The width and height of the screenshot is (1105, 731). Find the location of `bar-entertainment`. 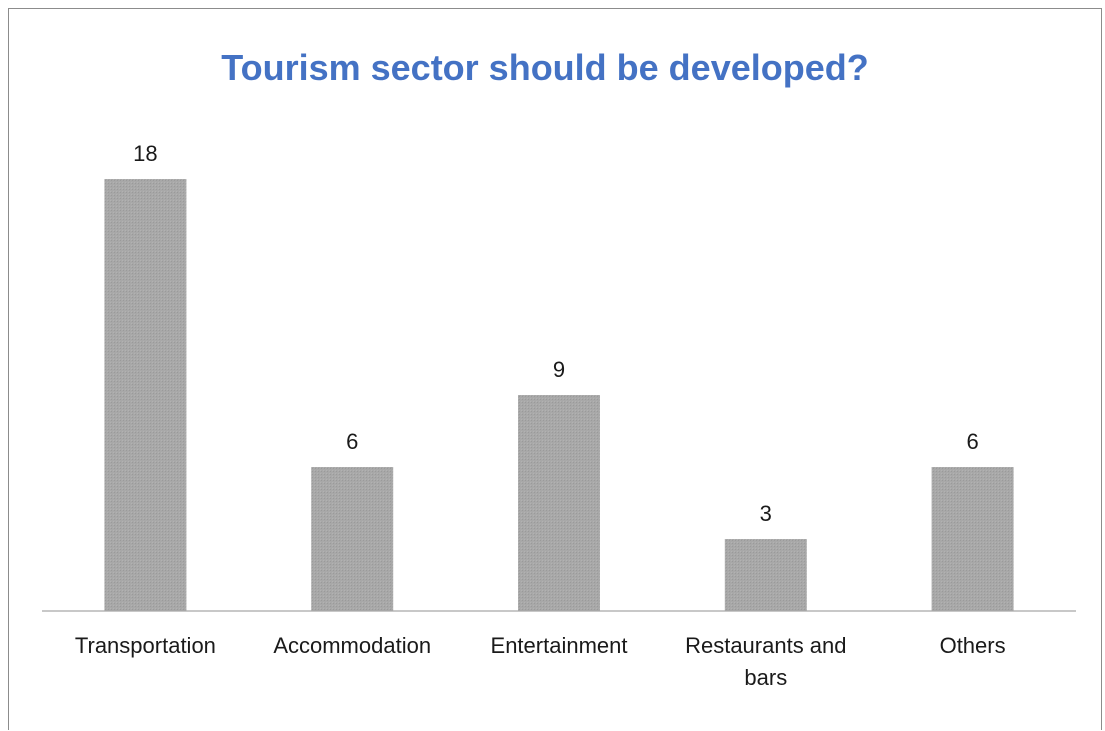

bar-entertainment is located at coordinates (559, 503).